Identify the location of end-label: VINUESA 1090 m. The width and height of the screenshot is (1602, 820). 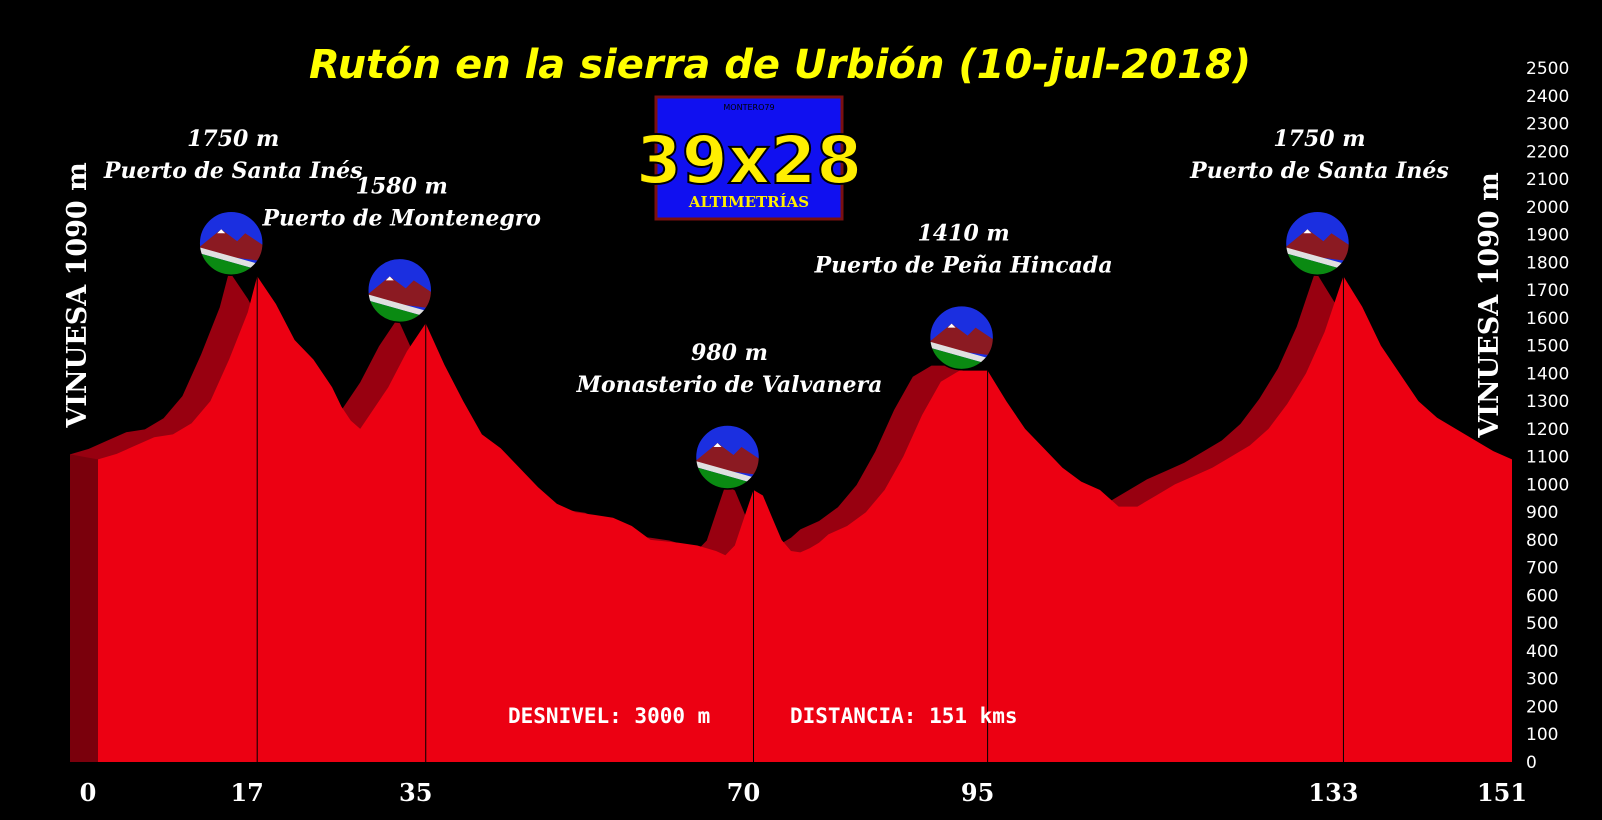
(1489, 305).